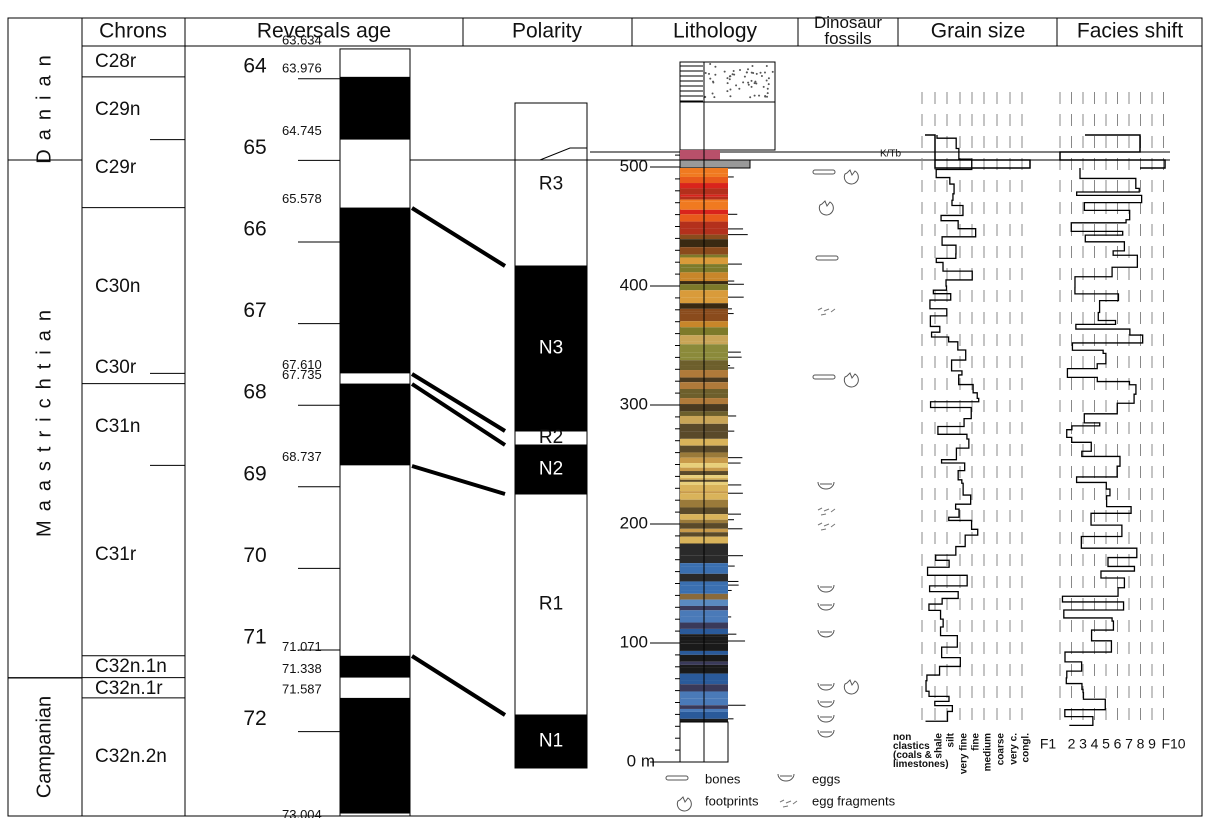  I want to click on reversal-age: 65.578, so click(302, 198).